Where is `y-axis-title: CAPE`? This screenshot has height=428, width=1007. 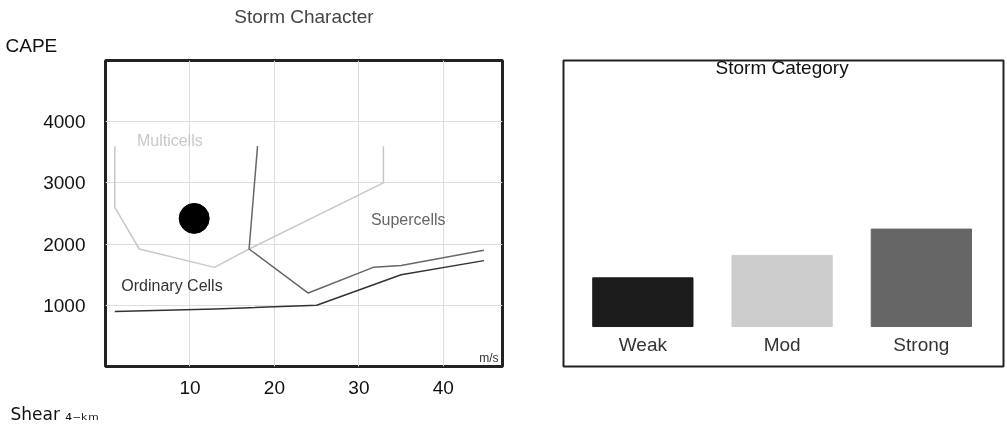 y-axis-title: CAPE is located at coordinates (31, 45).